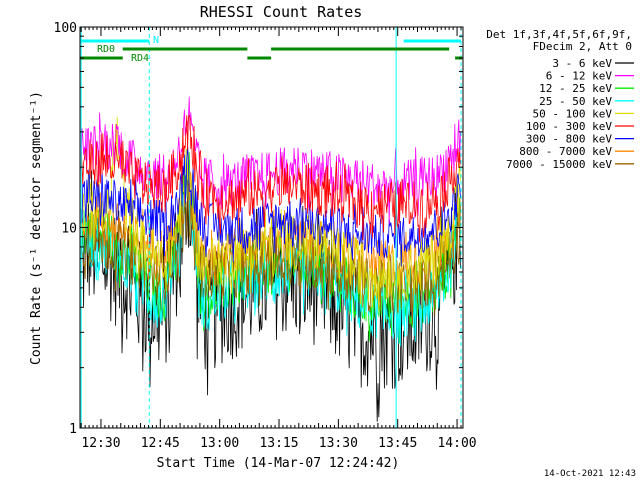  I want to click on x-tick-label: 14:00, so click(456, 443).